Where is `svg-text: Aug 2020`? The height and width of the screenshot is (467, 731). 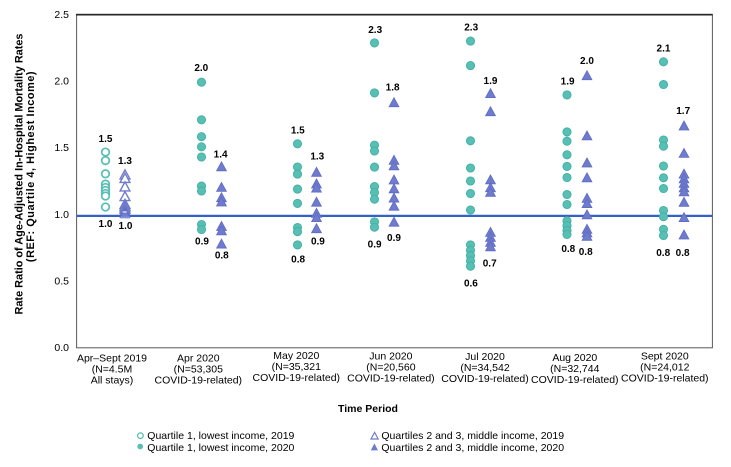 svg-text: Aug 2020 is located at coordinates (574, 358).